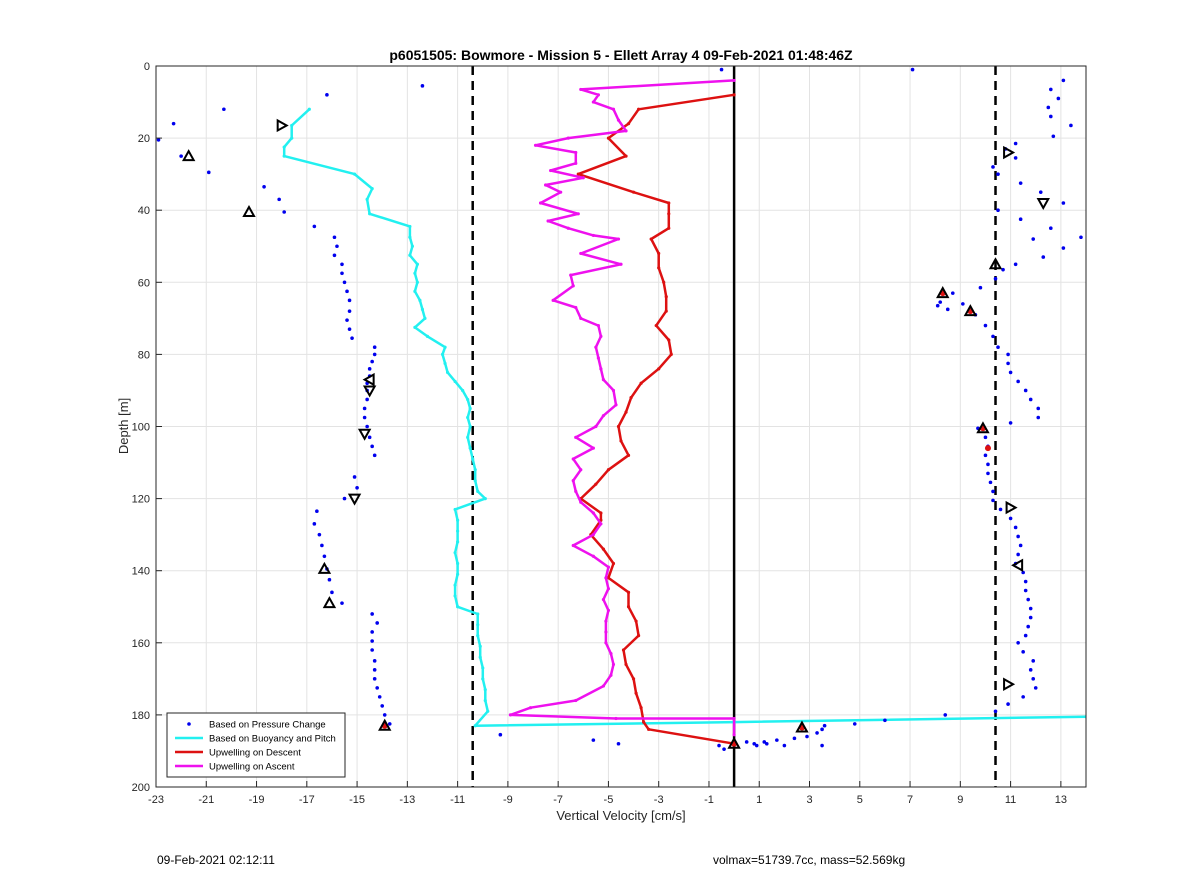 This screenshot has height=885, width=1200. I want to click on footer-volmax-mass: volmax=51739.7cc, mass=52.569kg, so click(809, 860).